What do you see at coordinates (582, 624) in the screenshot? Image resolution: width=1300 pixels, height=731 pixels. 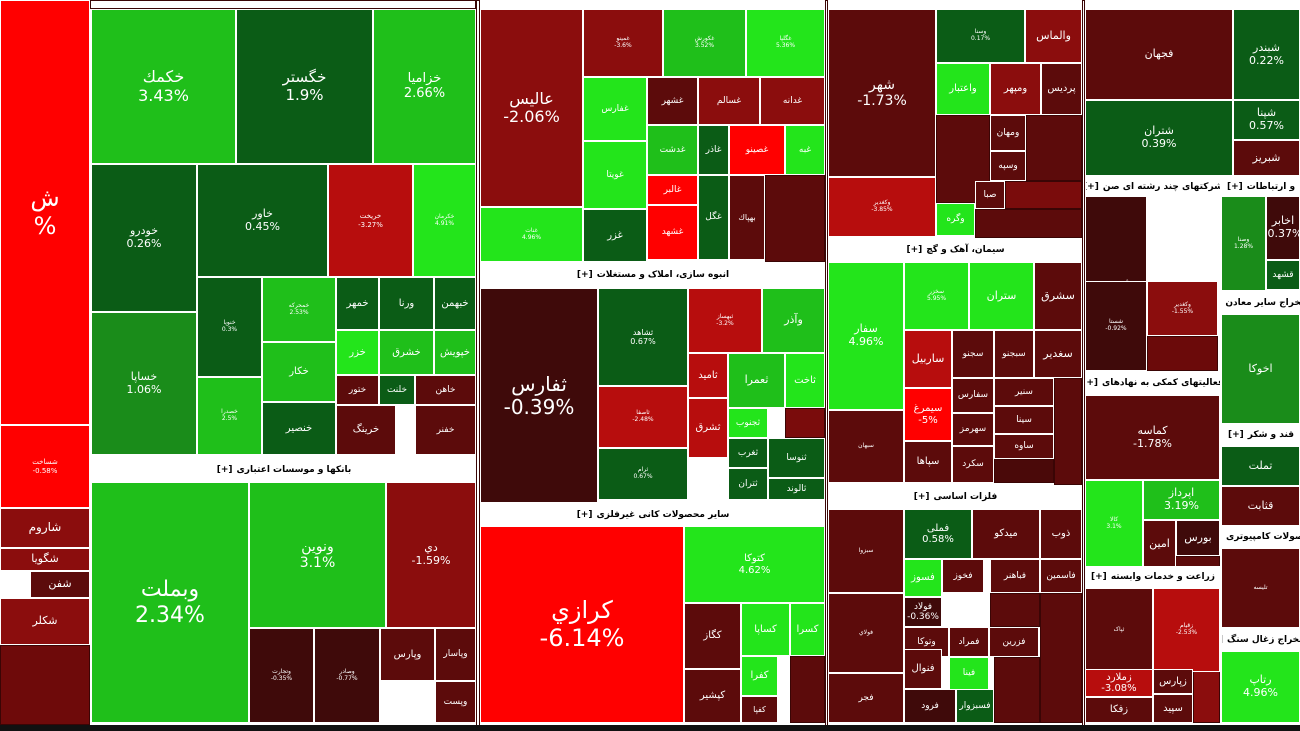 I see `stock-tile: کرازي -6.14%` at bounding box center [582, 624].